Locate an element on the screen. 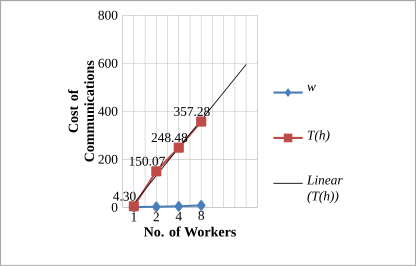 The image size is (416, 266). y-tick-label: 600 is located at coordinates (108, 63).